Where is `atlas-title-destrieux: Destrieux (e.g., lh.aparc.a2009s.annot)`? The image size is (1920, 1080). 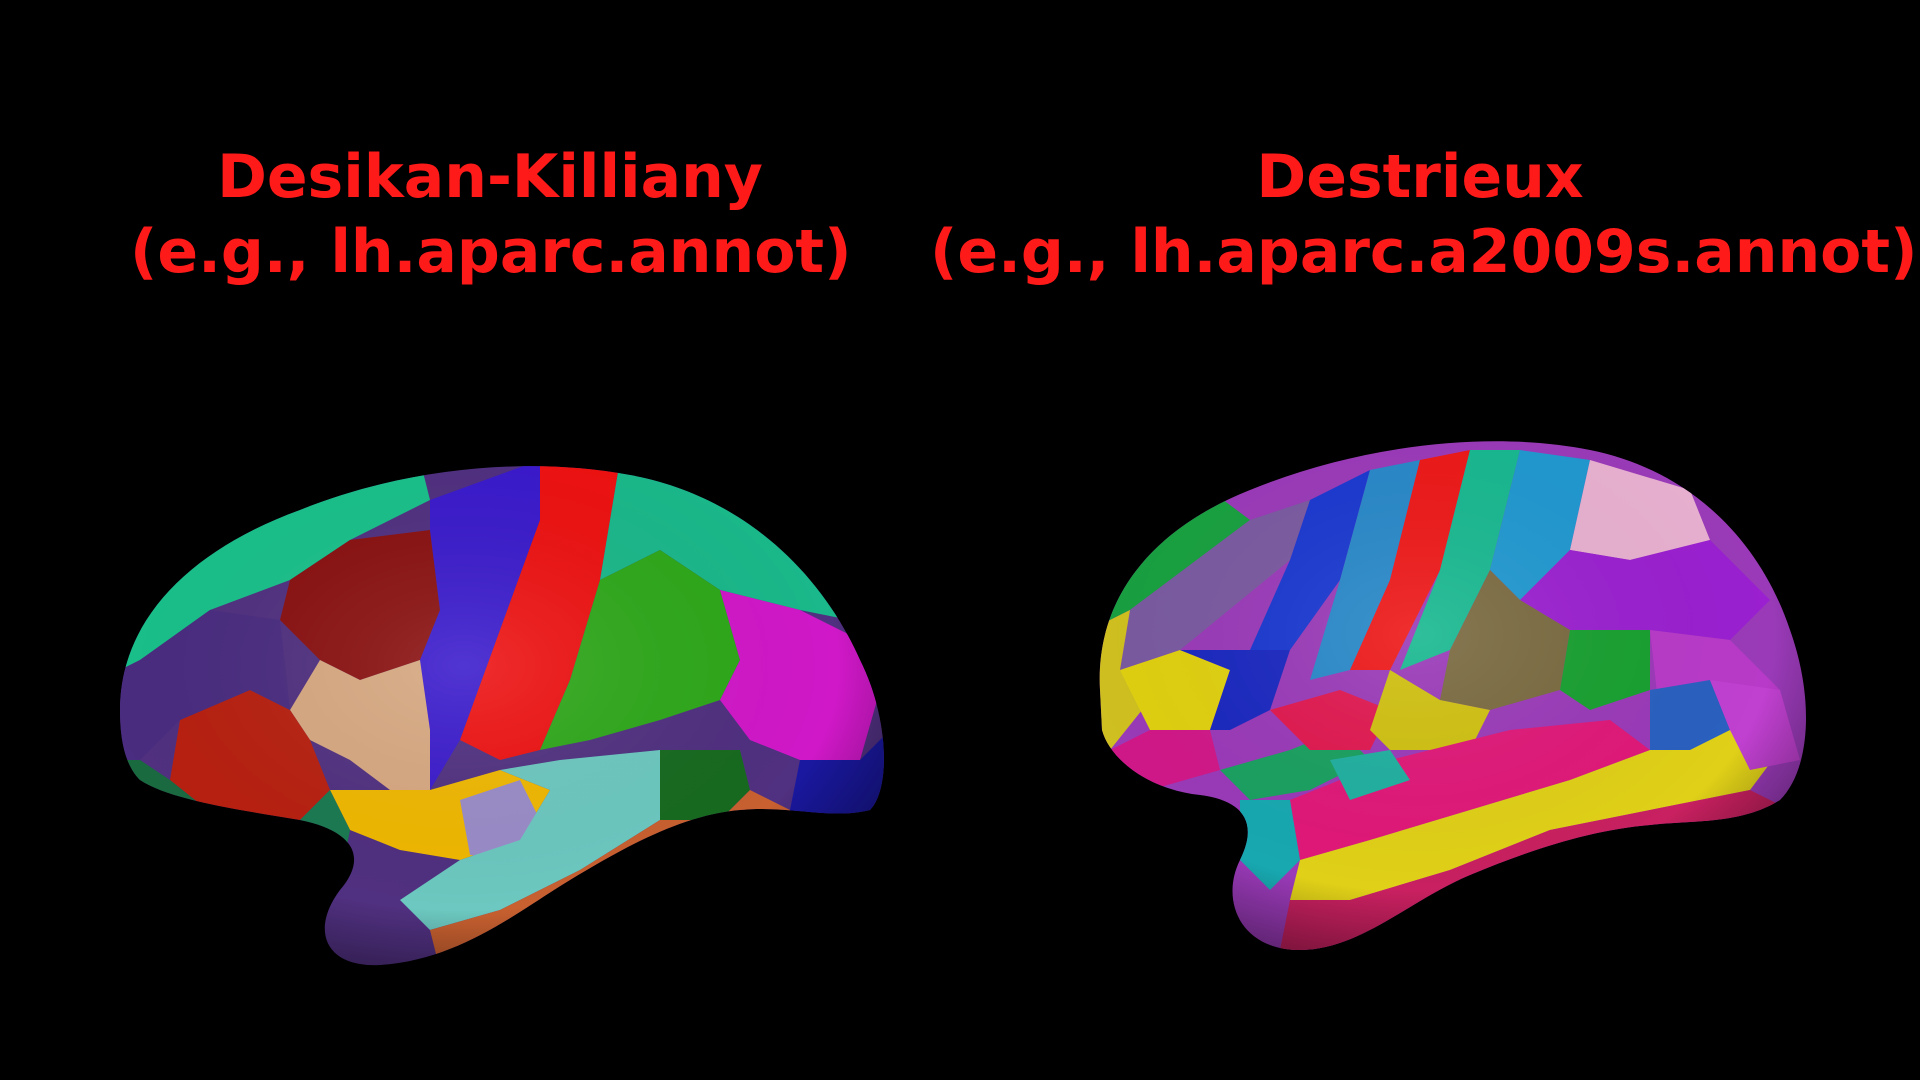 atlas-title-destrieux: Destrieux (e.g., lh.aparc.a2009s.annot) is located at coordinates (1424, 215).